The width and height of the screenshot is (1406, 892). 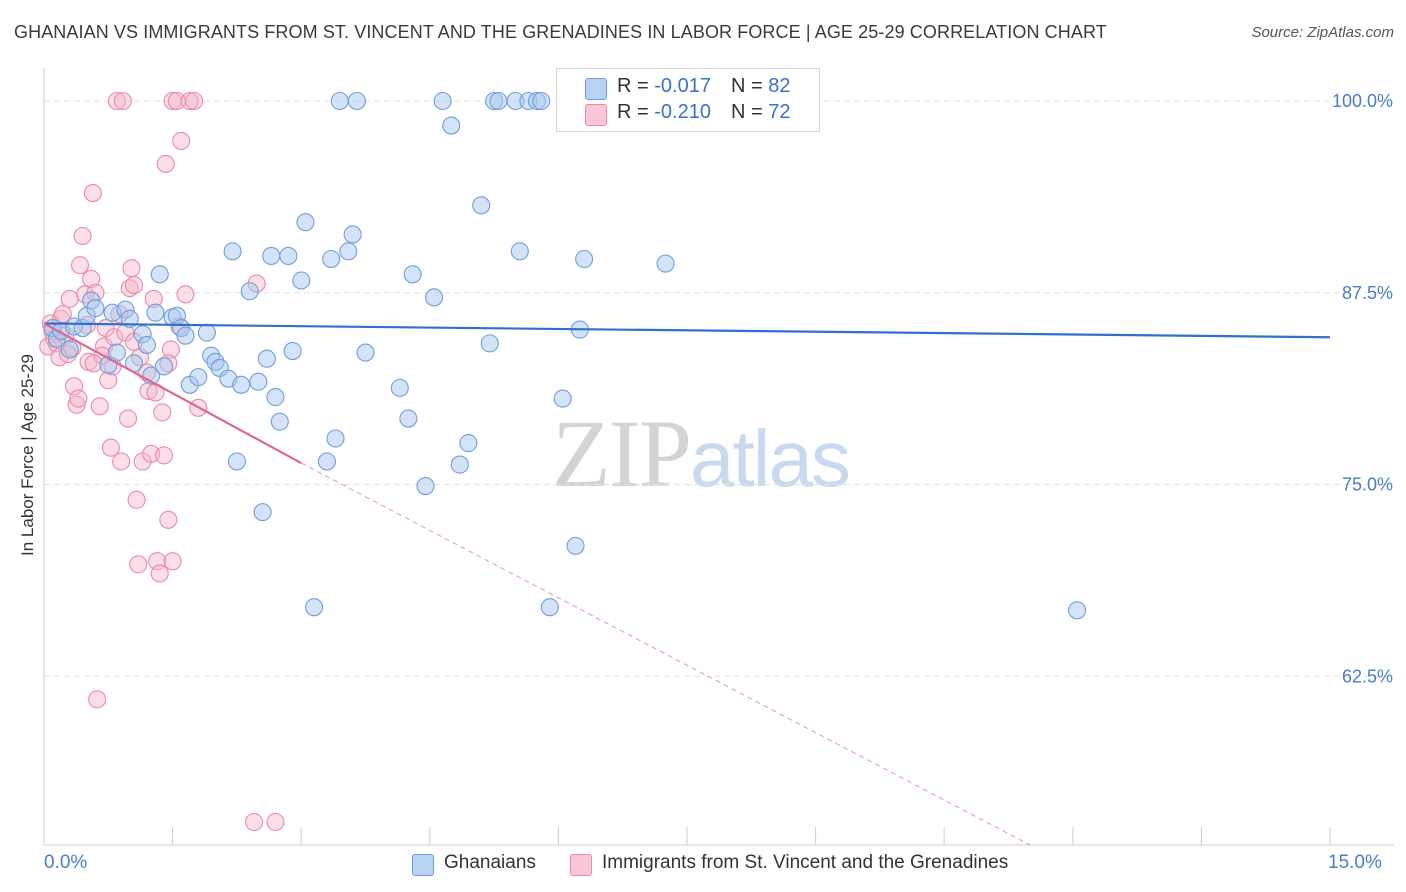 What do you see at coordinates (66, 862) in the screenshot?
I see `x-tick-label-min: 0.0%` at bounding box center [66, 862].